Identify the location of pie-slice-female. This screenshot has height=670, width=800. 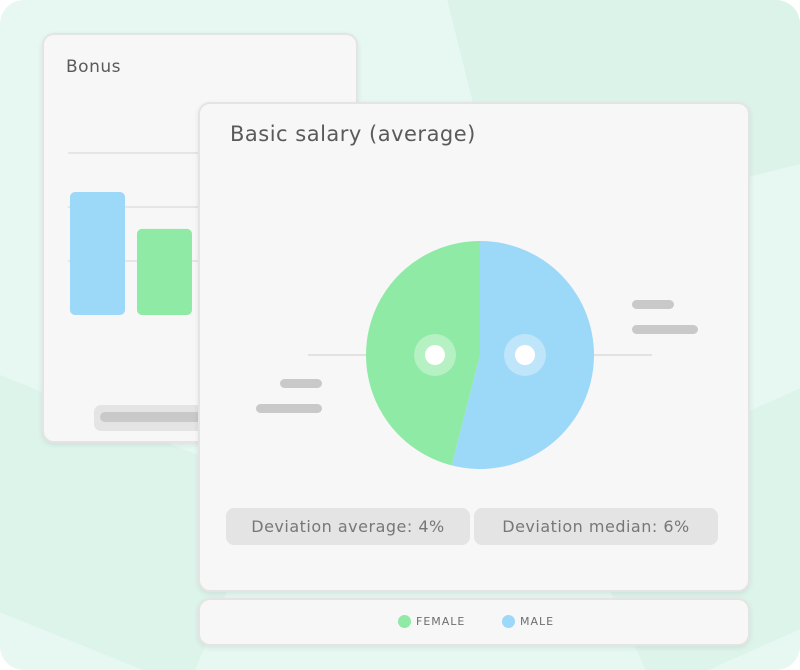
(422, 353).